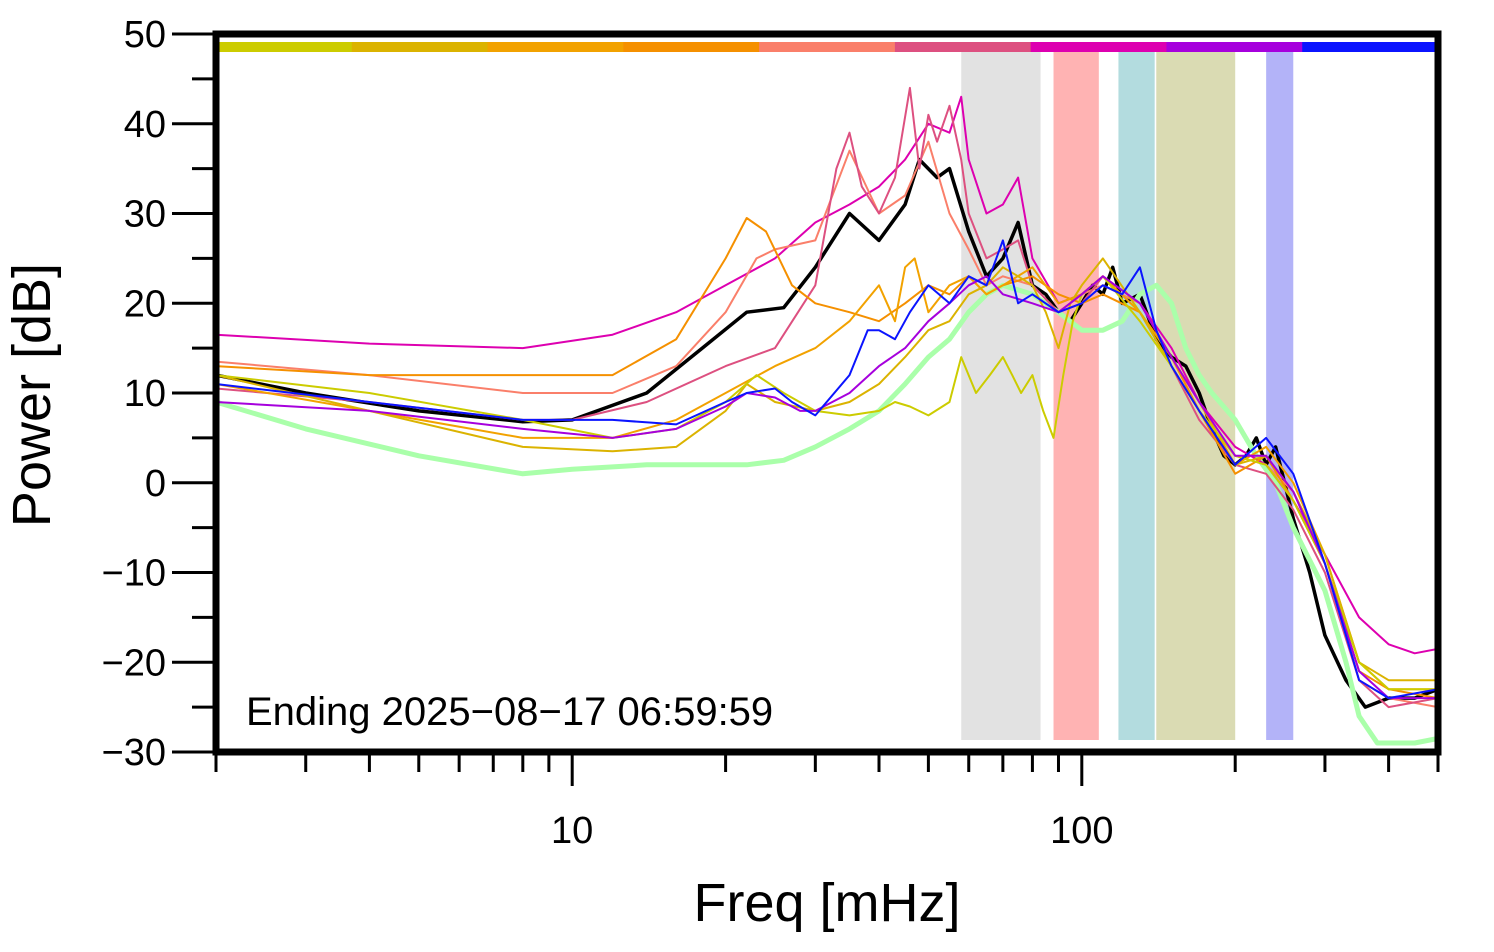 The image size is (1494, 952). I want to click on x-axis: 10 100, so click(827, 802).